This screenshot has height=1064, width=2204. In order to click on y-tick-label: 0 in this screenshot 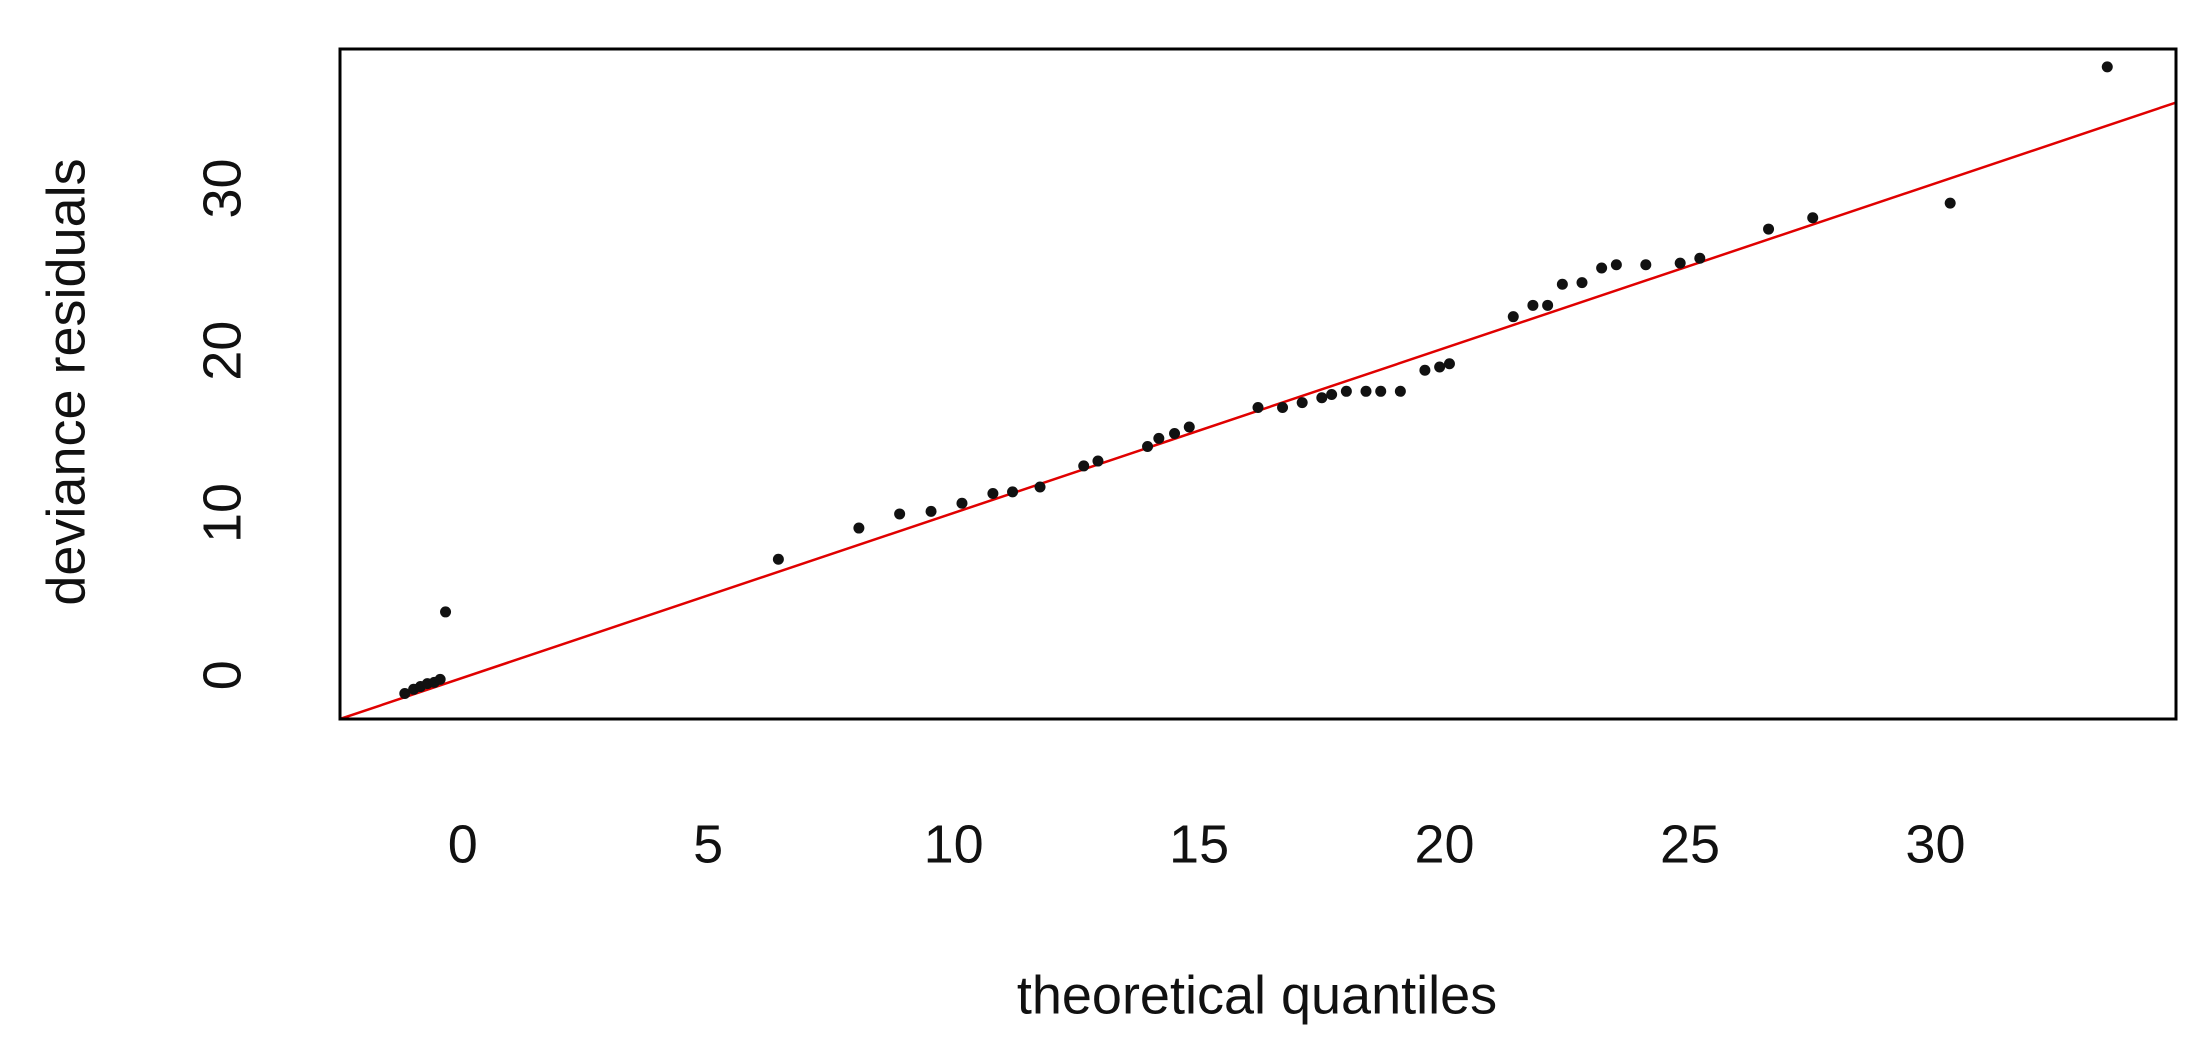, I will do `click(222, 675)`.